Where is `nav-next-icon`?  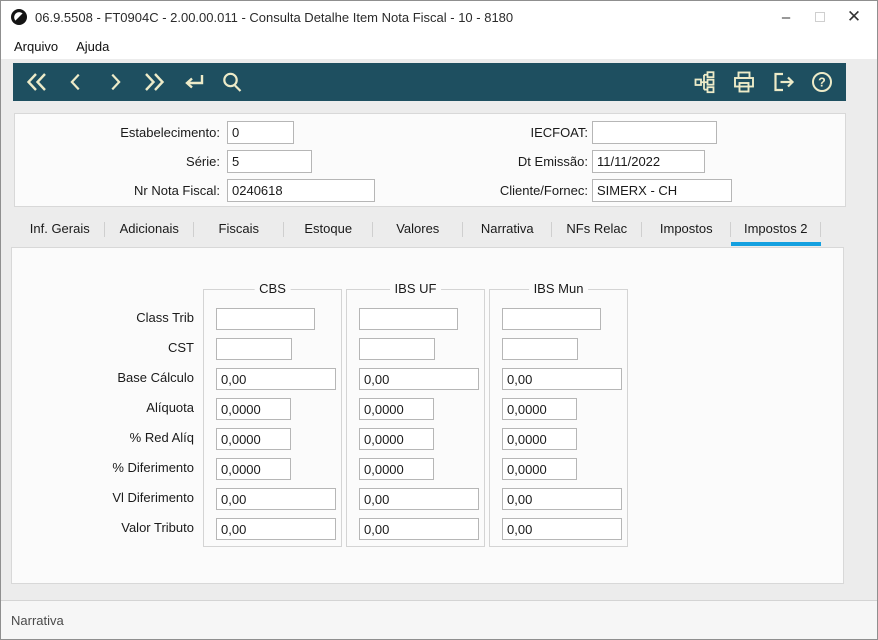
nav-next-icon is located at coordinates (115, 82).